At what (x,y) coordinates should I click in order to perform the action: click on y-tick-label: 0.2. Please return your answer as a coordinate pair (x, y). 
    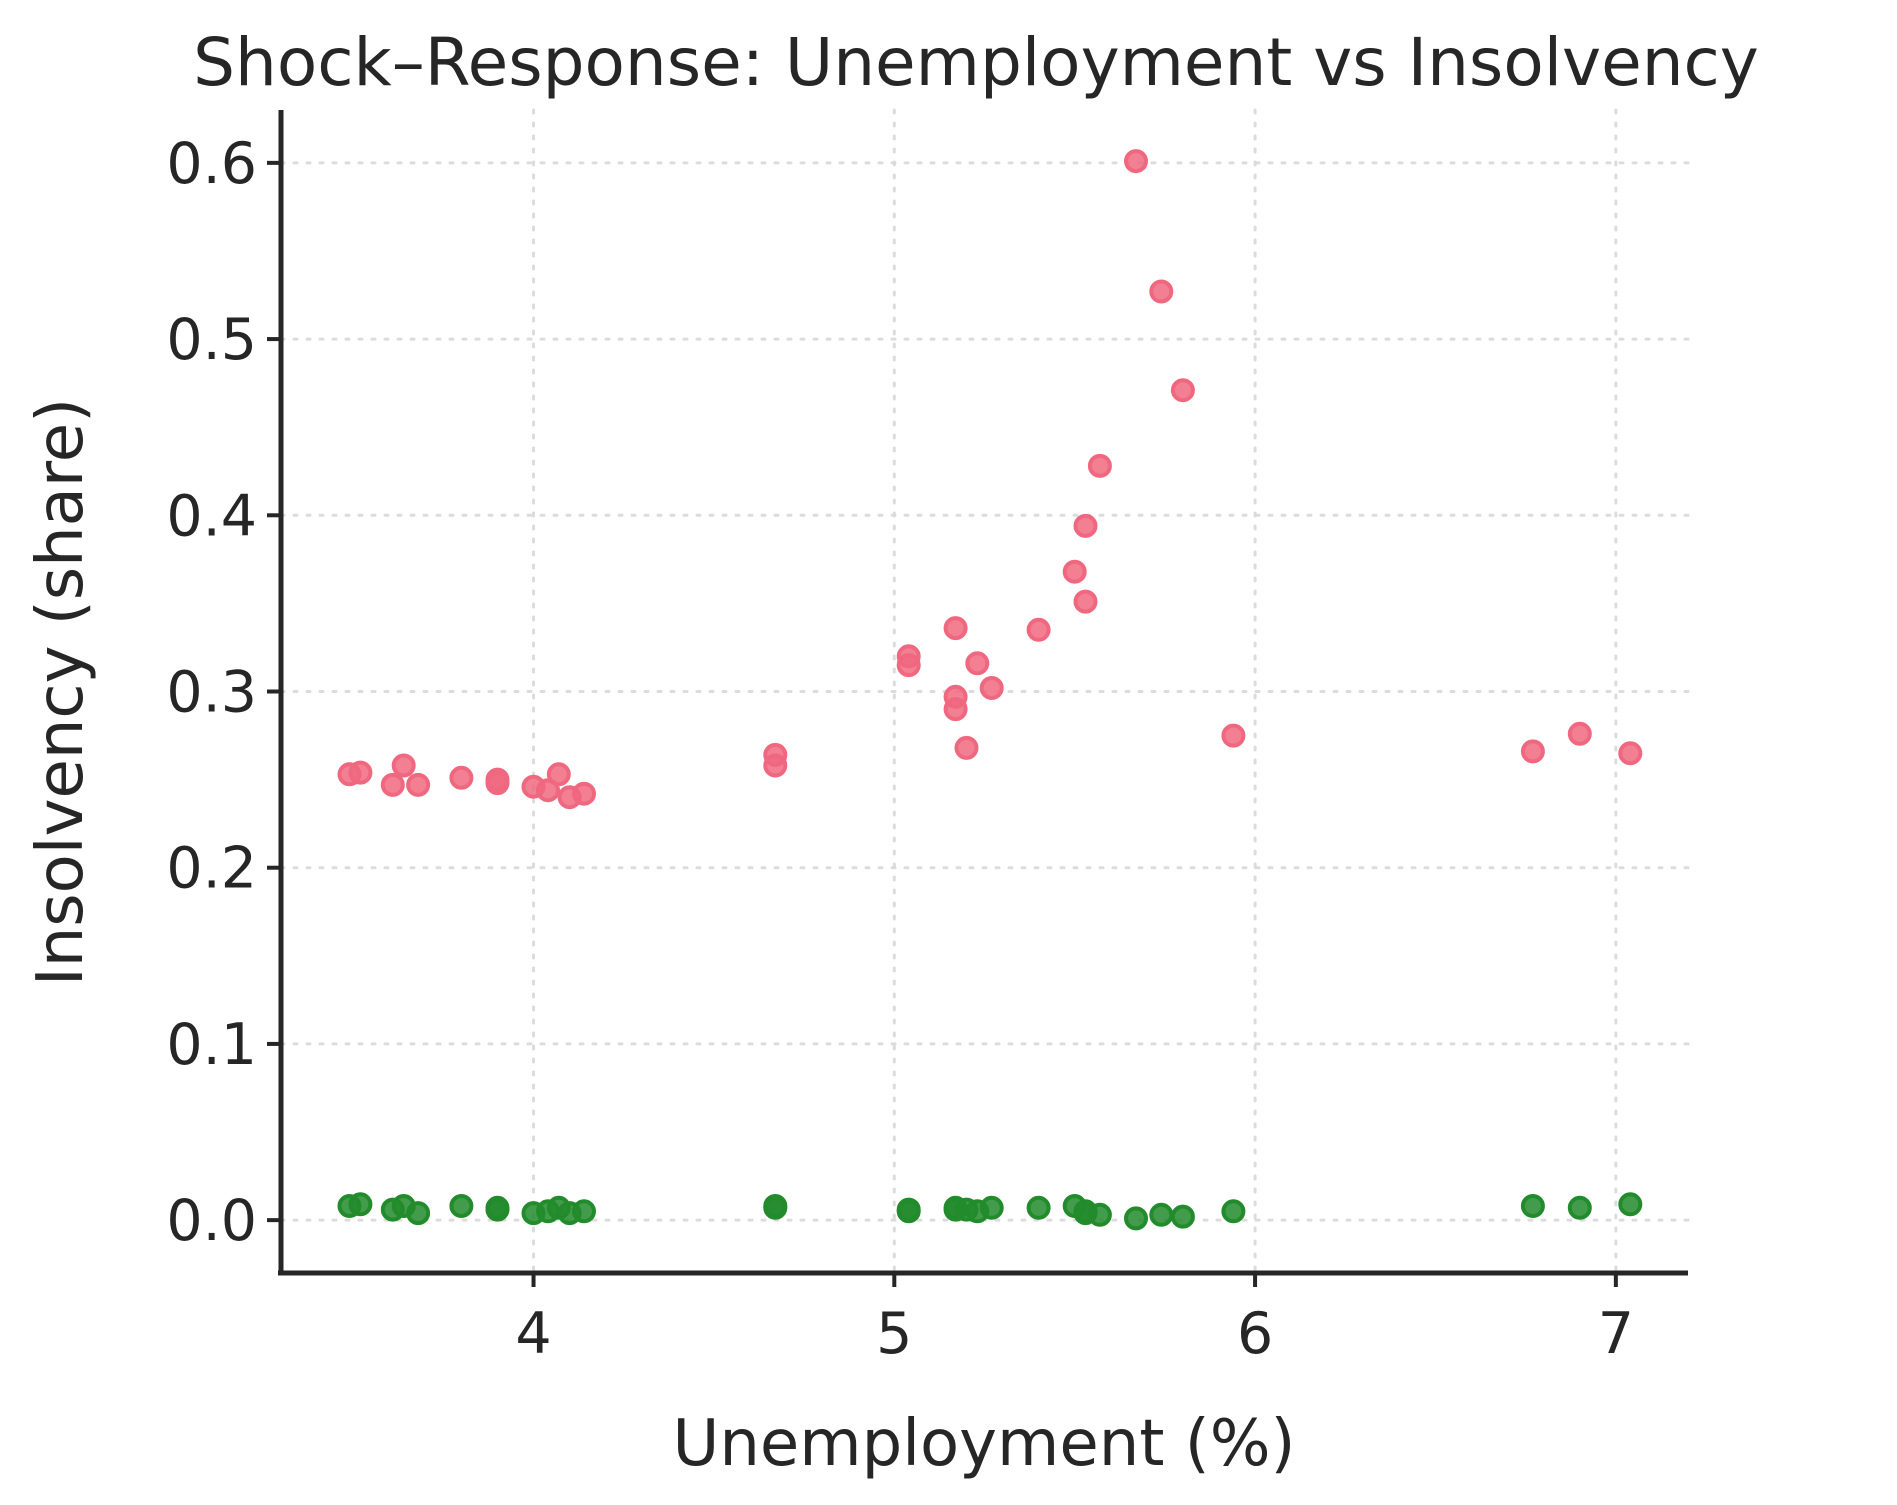
    Looking at the image, I should click on (211, 869).